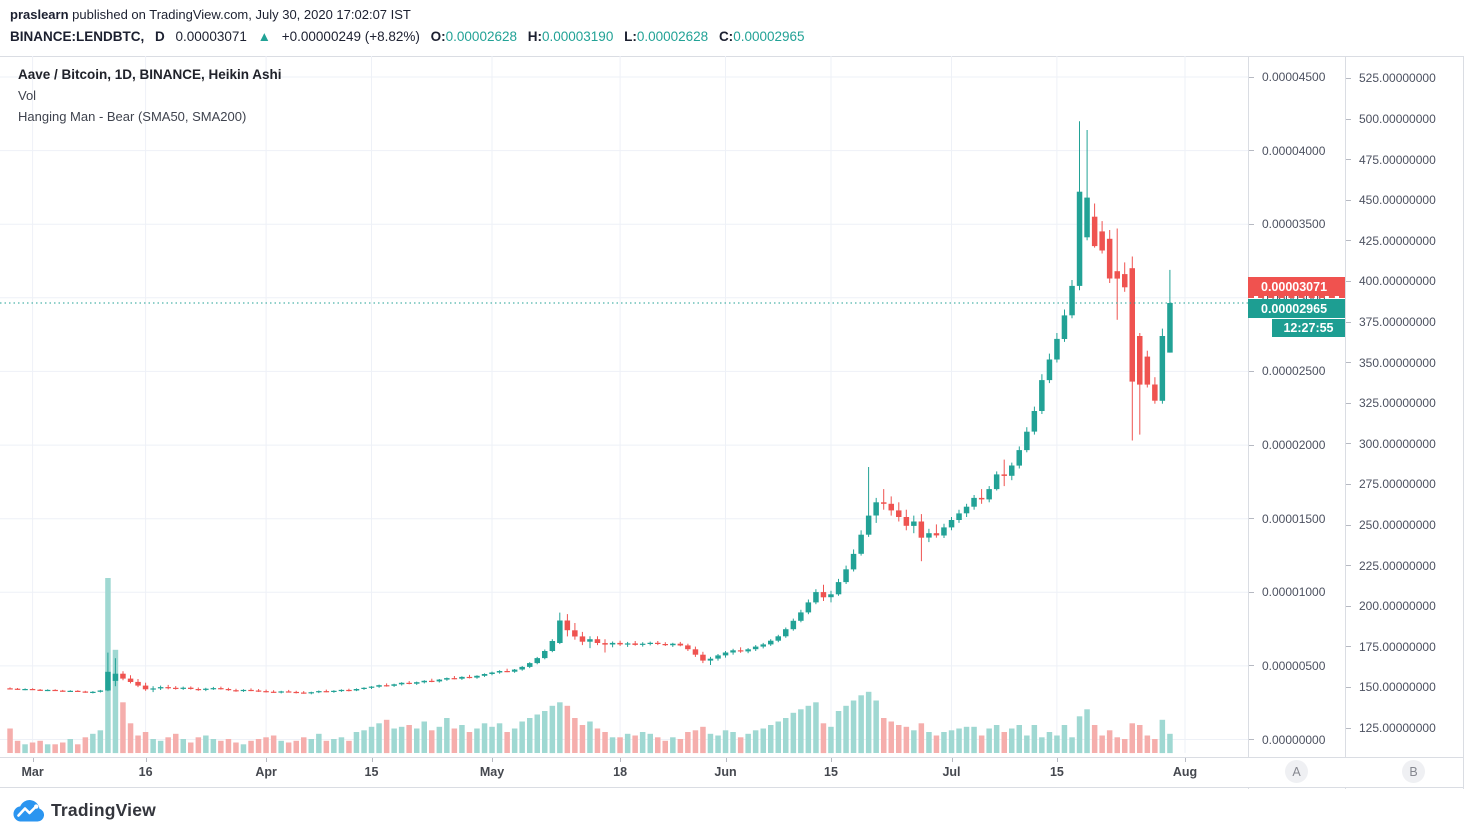 The width and height of the screenshot is (1470, 836). Describe the element at coordinates (1391, 687) in the screenshot. I see `secondary-axis-label: 150.00000000` at that location.